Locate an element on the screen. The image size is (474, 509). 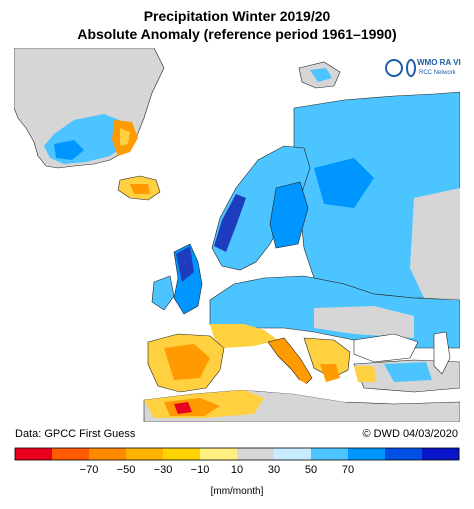
norway-strong-wet is located at coordinates (230, 223).